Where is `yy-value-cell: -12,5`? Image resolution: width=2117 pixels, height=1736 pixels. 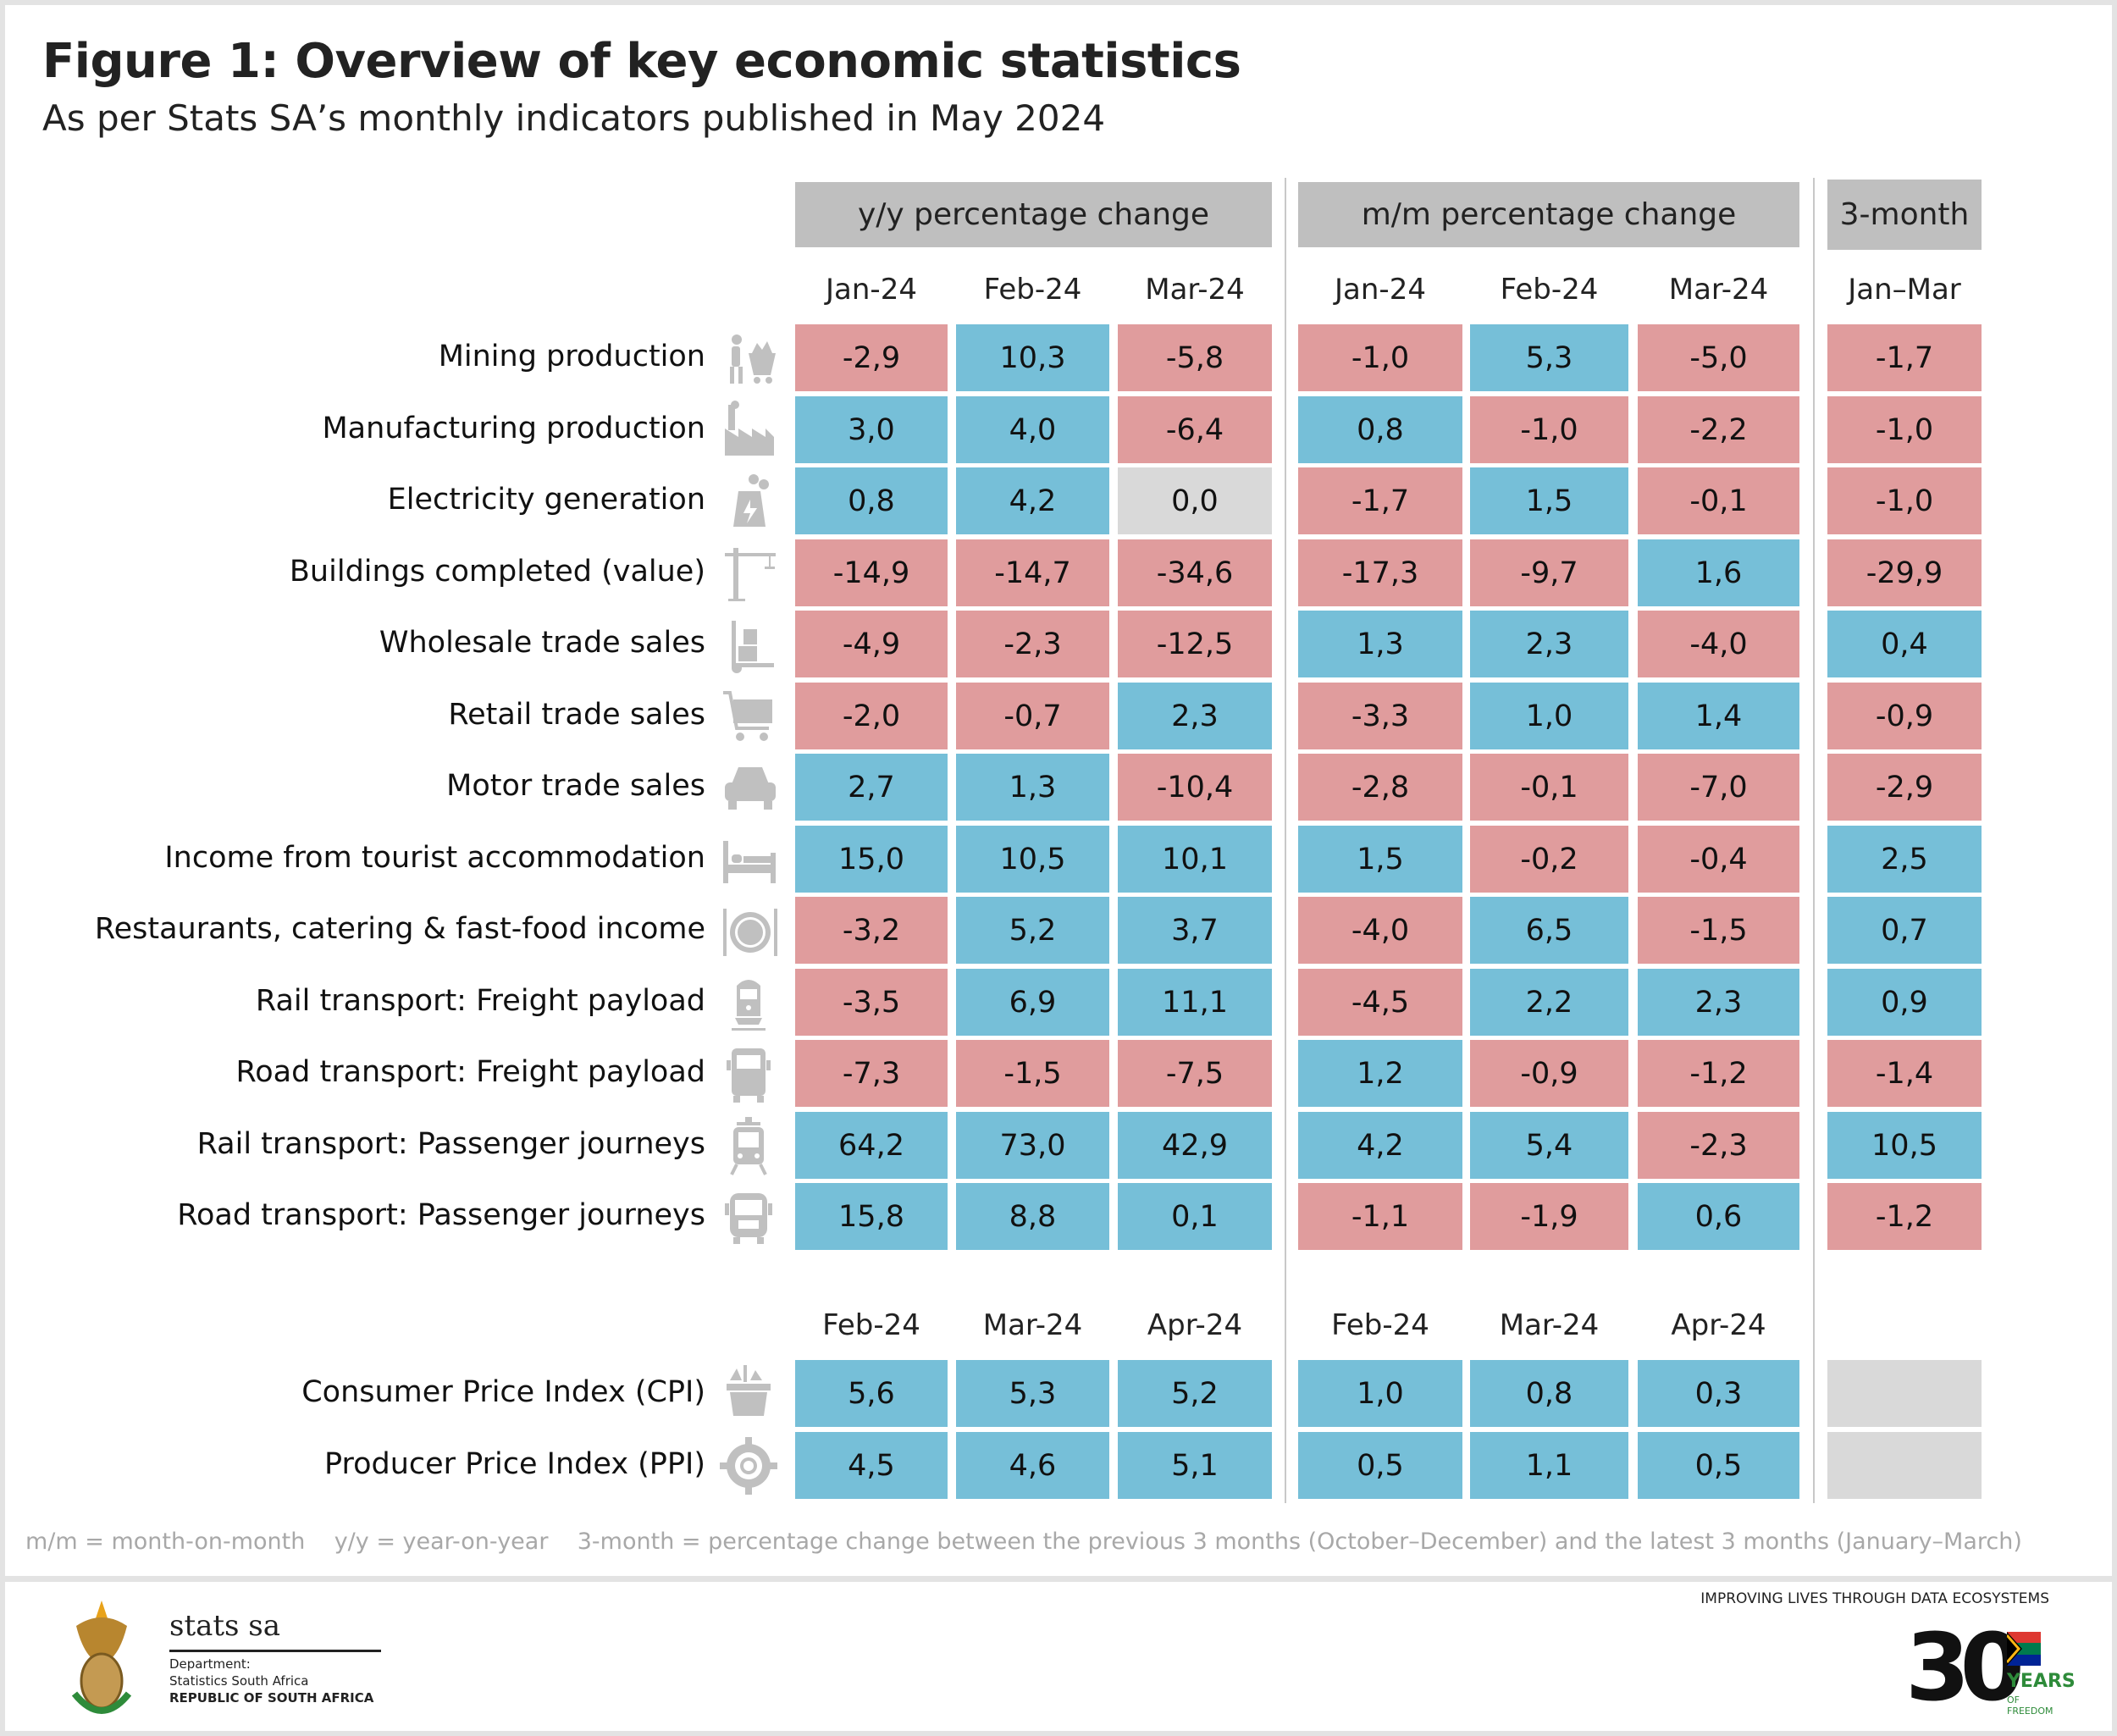 yy-value-cell: -12,5 is located at coordinates (1195, 644).